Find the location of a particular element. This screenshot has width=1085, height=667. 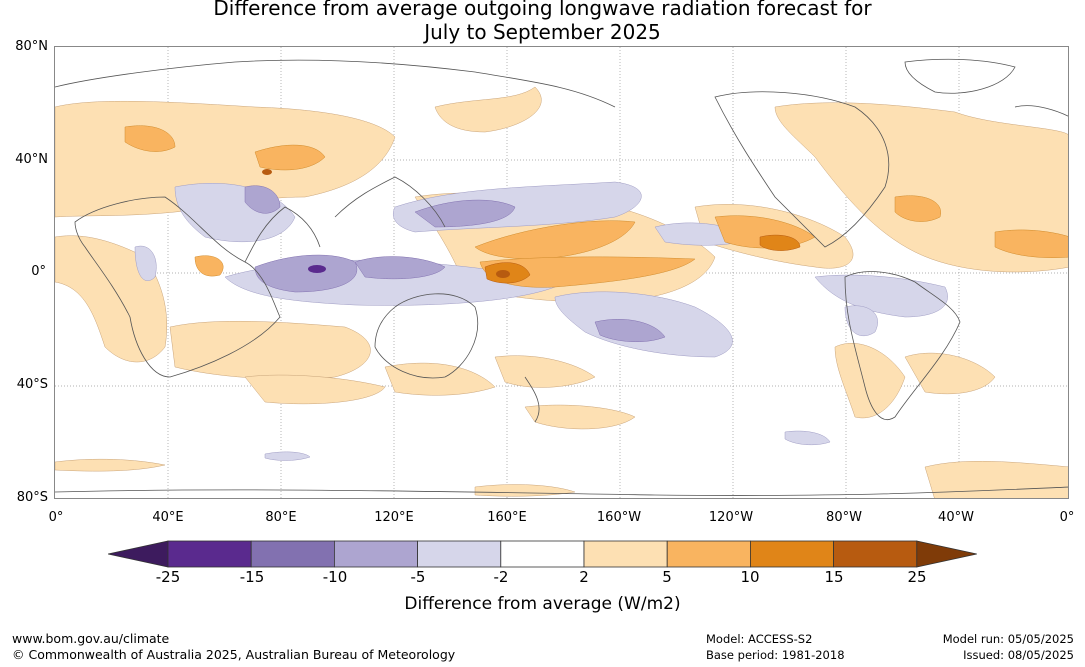

colorbar-label: Difference from average (W/m2) is located at coordinates (542, 604).